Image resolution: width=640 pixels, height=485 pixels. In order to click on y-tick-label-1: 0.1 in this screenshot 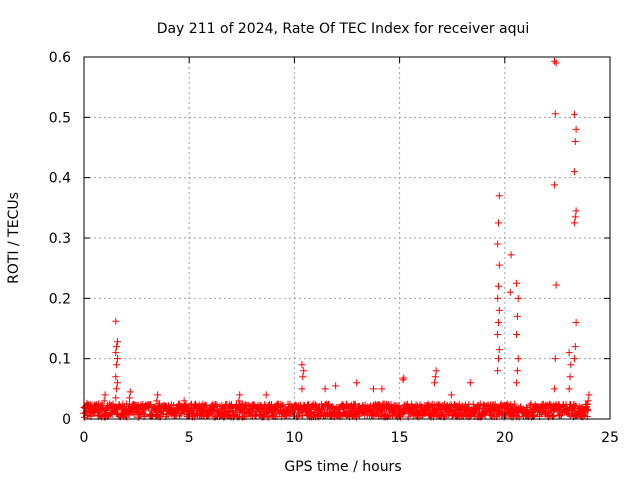, I will do `click(60, 360)`.